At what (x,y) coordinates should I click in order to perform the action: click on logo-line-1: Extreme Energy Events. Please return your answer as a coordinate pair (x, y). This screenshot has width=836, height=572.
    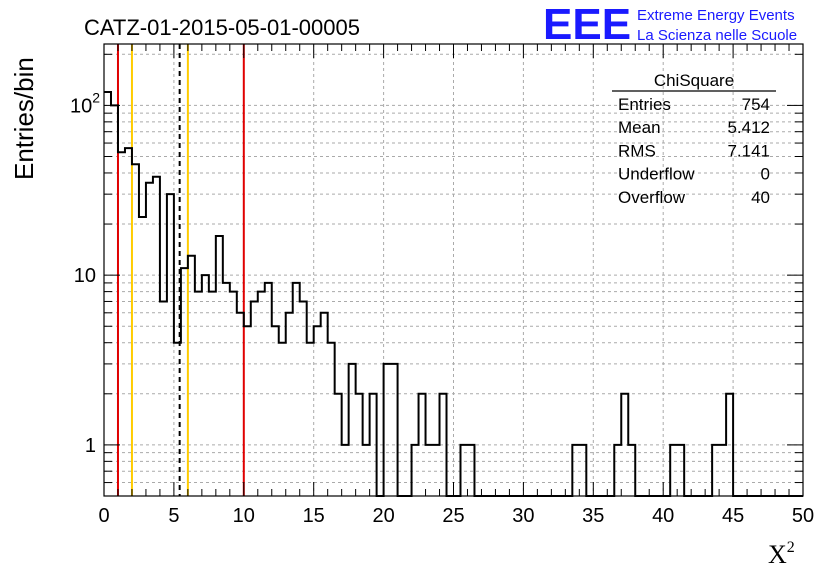
    Looking at the image, I should click on (716, 15).